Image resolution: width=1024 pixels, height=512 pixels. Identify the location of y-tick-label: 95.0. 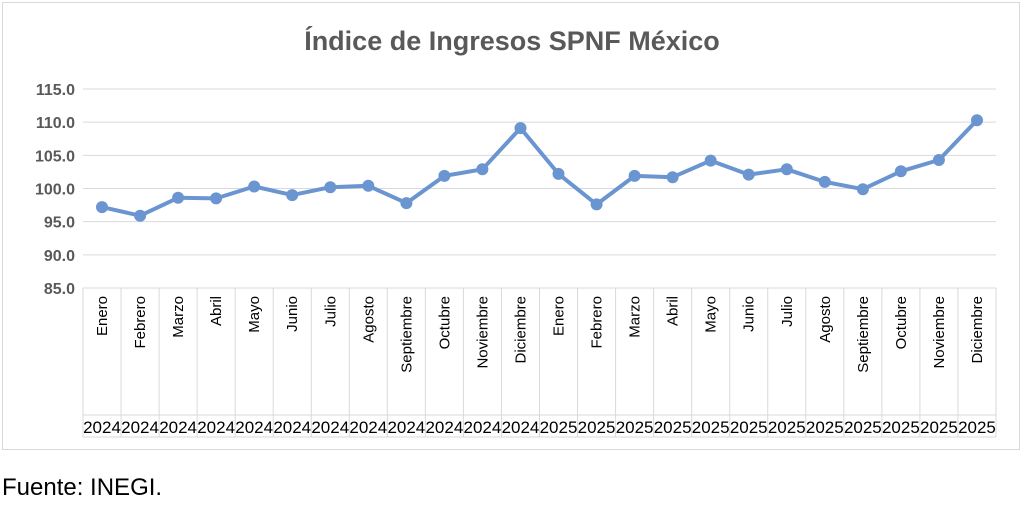
(59, 223).